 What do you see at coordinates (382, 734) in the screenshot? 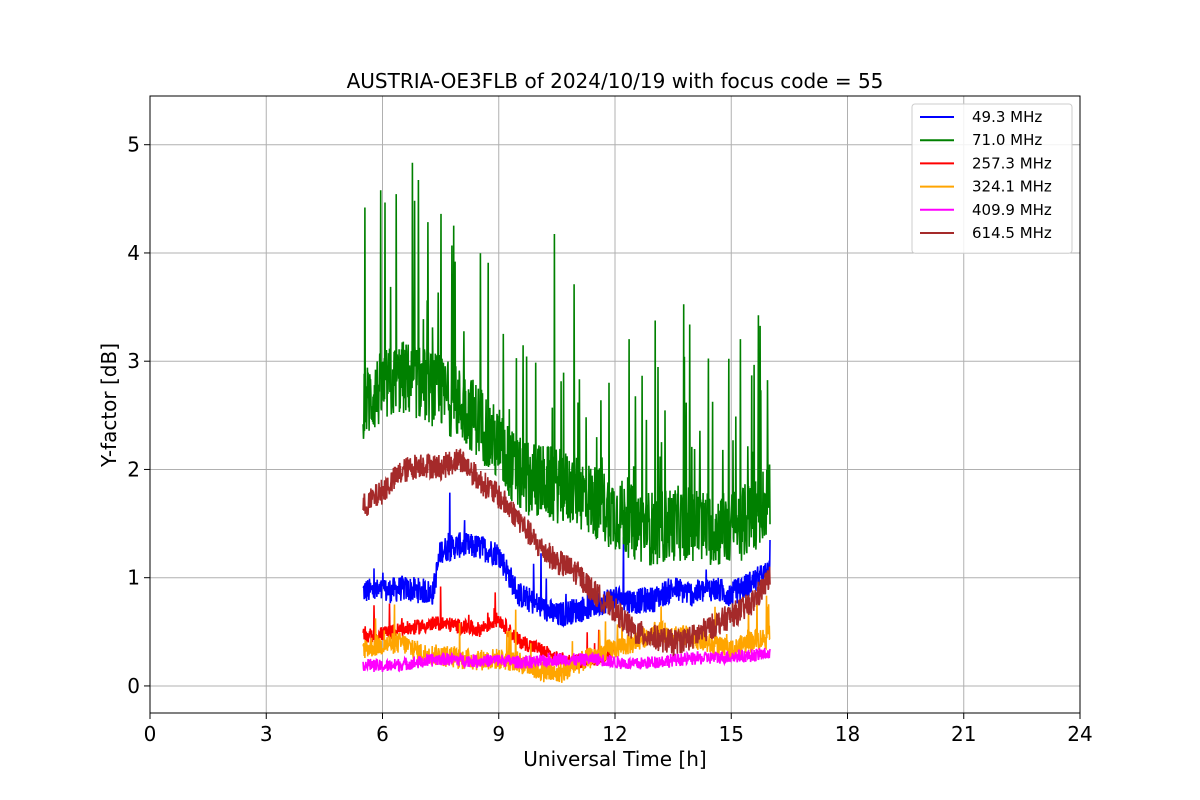
I see `x-tick-label: 6` at bounding box center [382, 734].